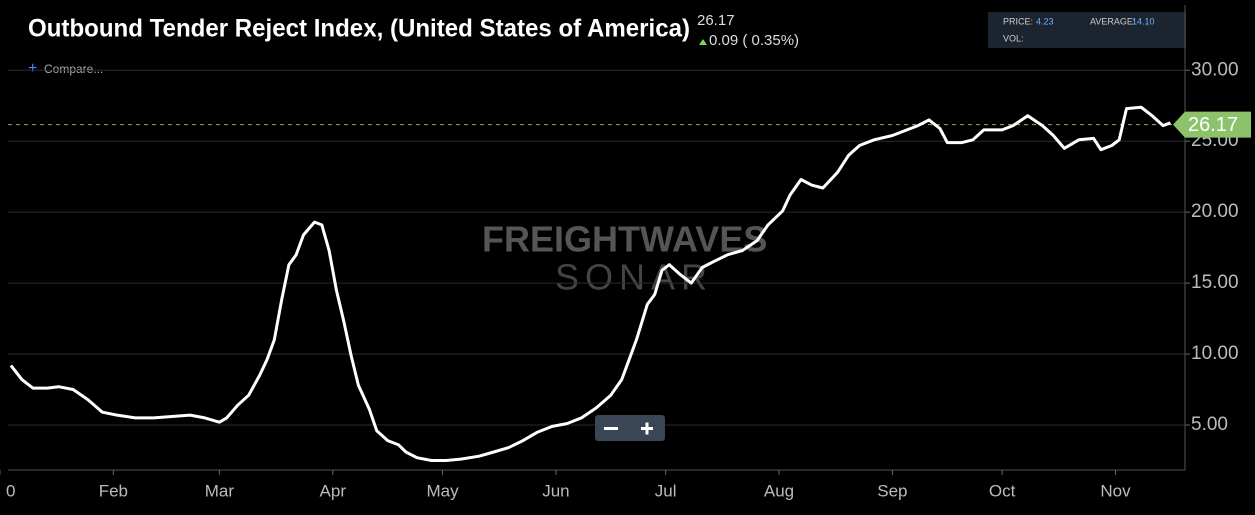  What do you see at coordinates (1215, 69) in the screenshot?
I see `y-tick-label: 30.00` at bounding box center [1215, 69].